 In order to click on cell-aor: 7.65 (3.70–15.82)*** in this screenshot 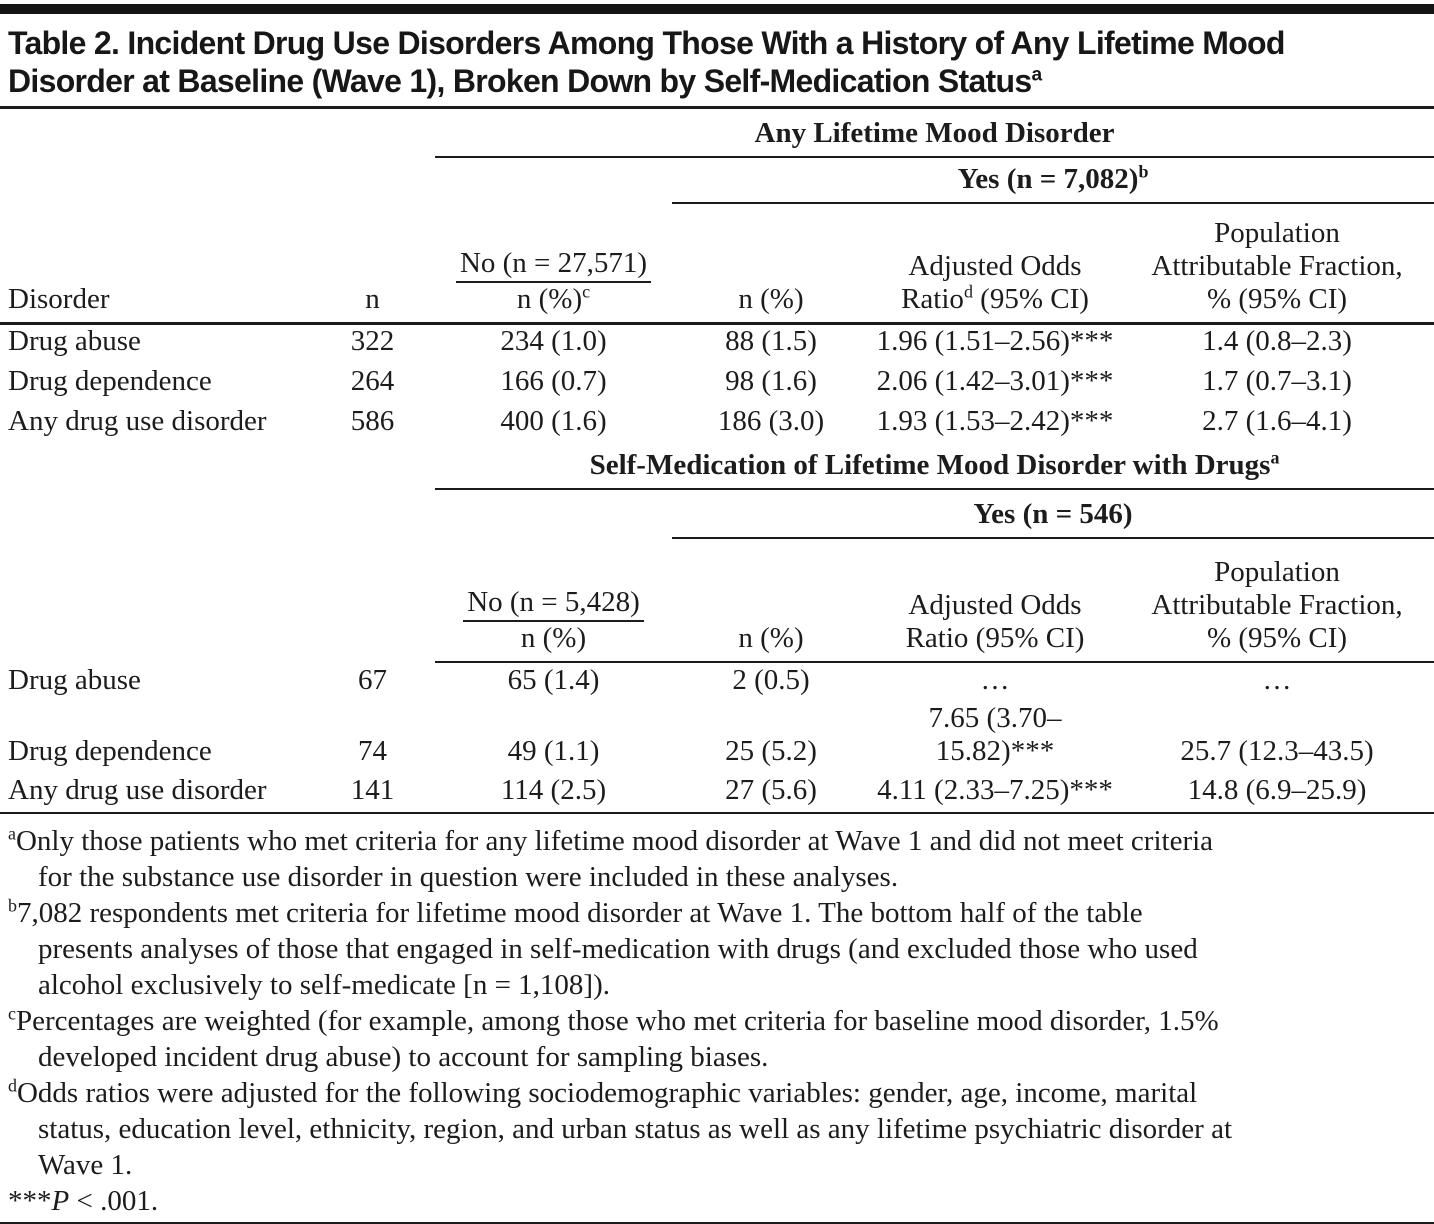, I will do `click(995, 734)`.